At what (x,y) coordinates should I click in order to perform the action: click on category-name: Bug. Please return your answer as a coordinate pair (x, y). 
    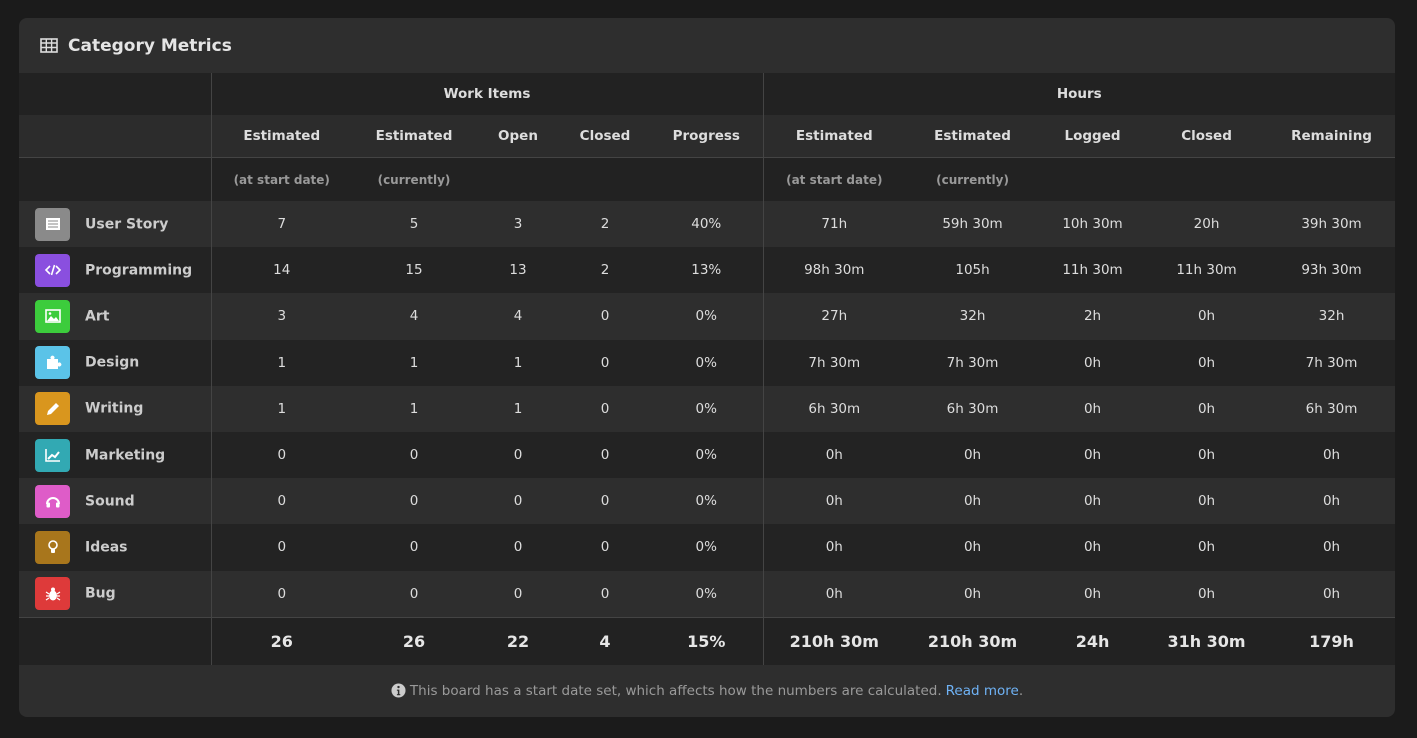
    Looking at the image, I should click on (100, 593).